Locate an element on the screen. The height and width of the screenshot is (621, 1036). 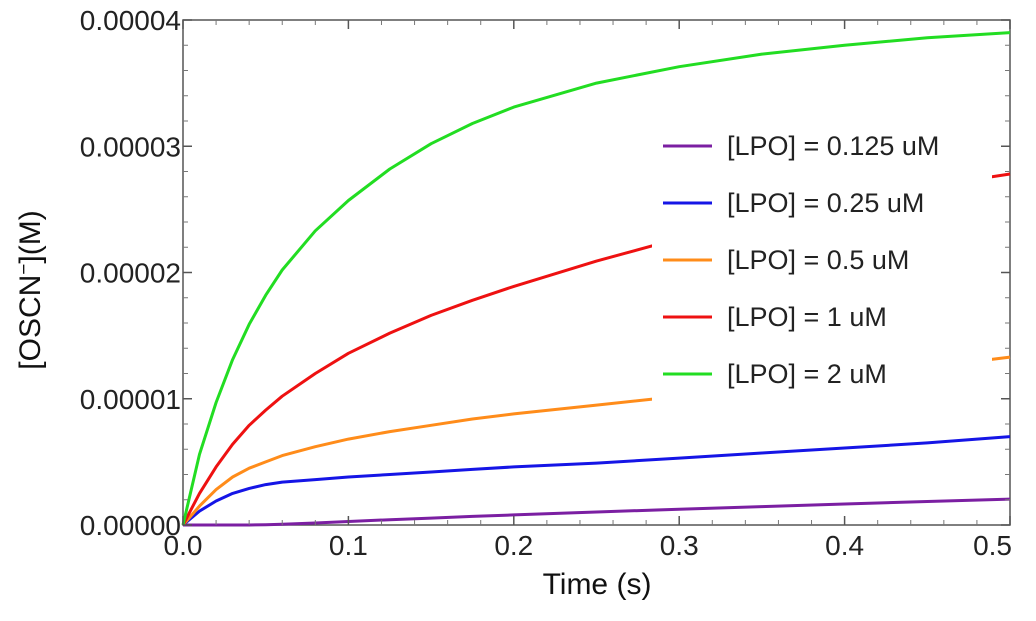
y-axis-title: [OSCN−](M) is located at coordinates (31, 289).